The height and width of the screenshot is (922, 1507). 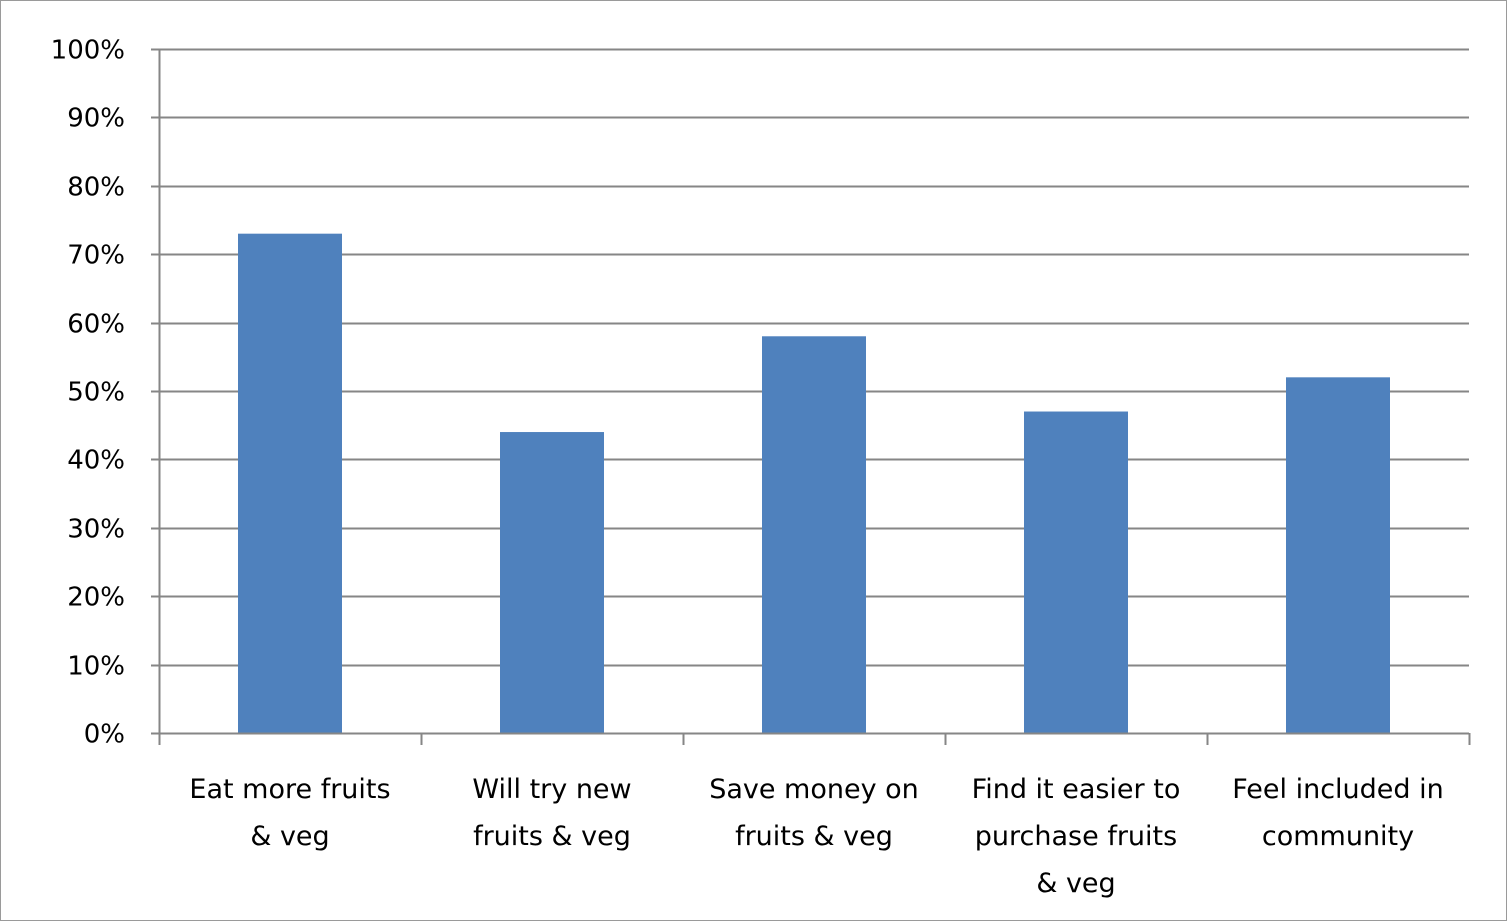 I want to click on x-category-label: Save money on, so click(x=814, y=789).